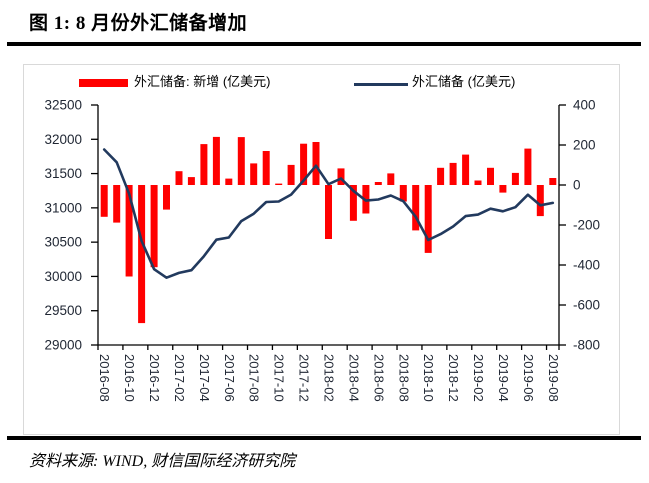  What do you see at coordinates (304, 378) in the screenshot?
I see `x-axis-tick-label: 2017-12` at bounding box center [304, 378].